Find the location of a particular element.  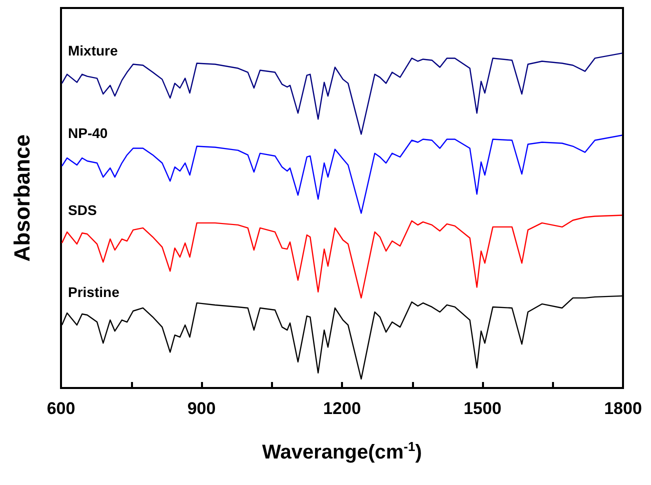

x-tick-label: 900 is located at coordinates (201, 408).